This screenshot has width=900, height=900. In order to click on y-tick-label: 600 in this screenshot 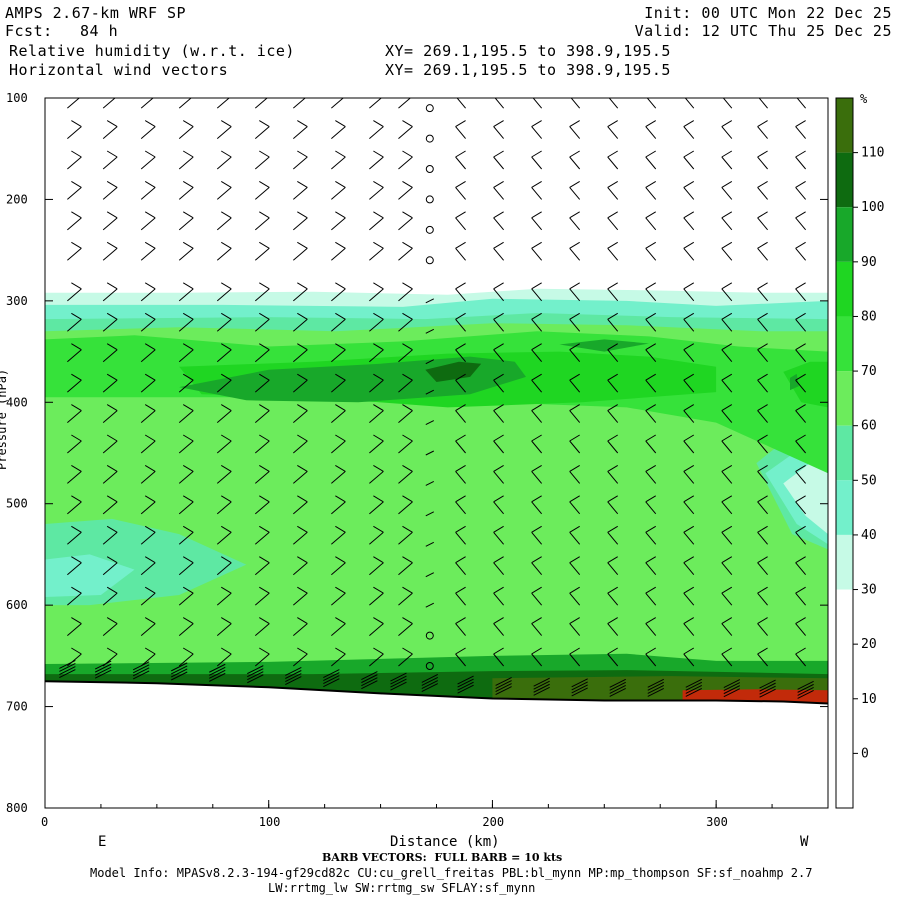, I will do `click(17, 605)`.